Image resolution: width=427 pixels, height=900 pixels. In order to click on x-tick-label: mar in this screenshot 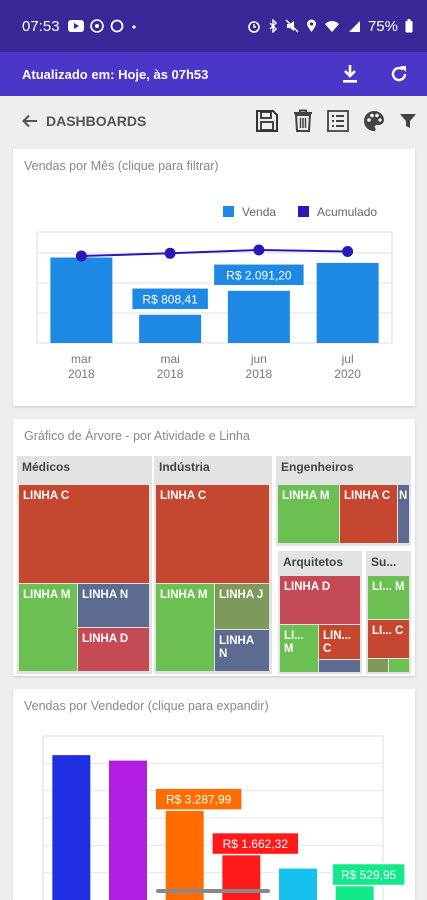, I will do `click(81, 359)`.